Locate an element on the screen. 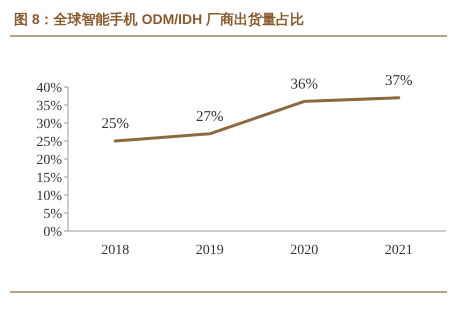 This screenshot has width=457, height=321. chart-title: 图 8：全球智能手机 ODM/IDH 厂商出货量占比 is located at coordinates (159, 19).